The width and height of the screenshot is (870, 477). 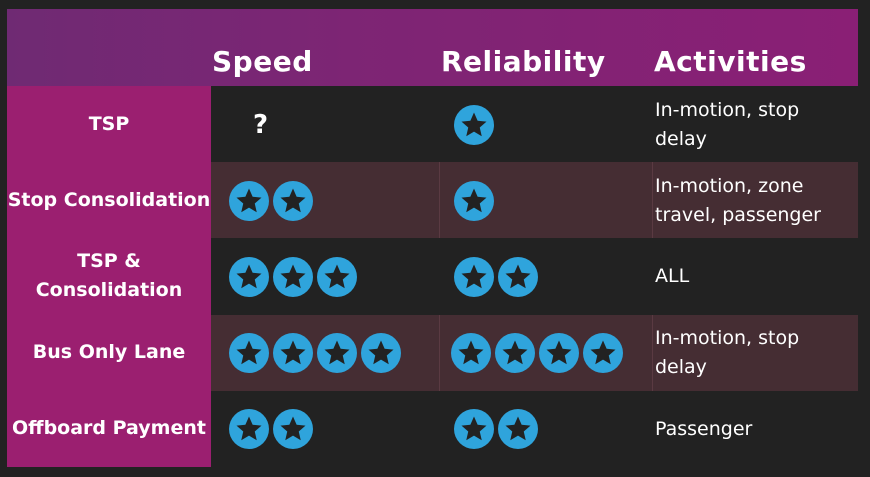 What do you see at coordinates (534, 201) in the screenshot?
I see `table-row: In-motion, zone travel, passenger` at bounding box center [534, 201].